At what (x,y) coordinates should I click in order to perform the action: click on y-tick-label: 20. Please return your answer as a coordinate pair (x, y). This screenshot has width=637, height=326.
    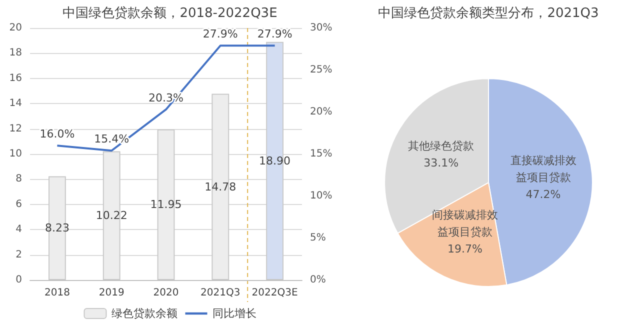
    Looking at the image, I should click on (15, 28).